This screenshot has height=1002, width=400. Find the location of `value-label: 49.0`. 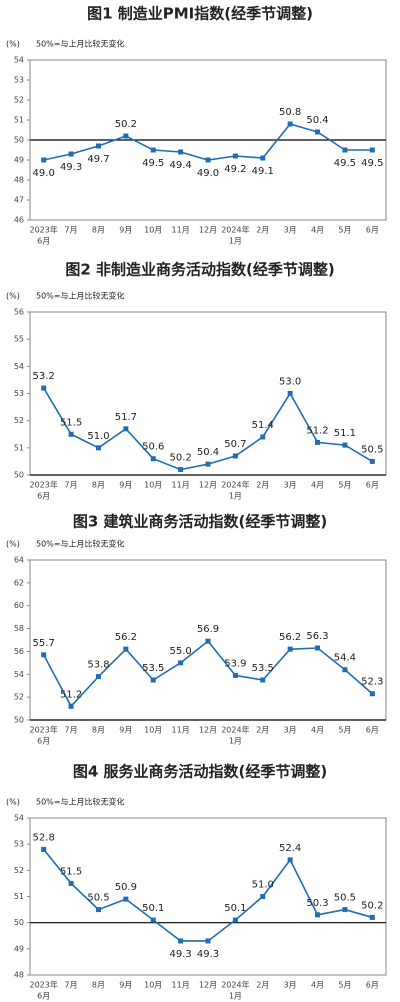

value-label: 49.0 is located at coordinates (208, 173).